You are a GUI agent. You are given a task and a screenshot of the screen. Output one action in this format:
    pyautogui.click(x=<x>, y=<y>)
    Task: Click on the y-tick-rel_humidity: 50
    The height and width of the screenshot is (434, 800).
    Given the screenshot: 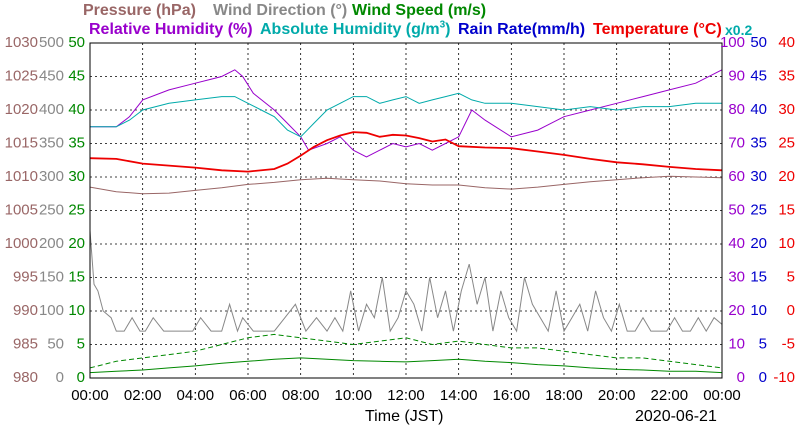 What is the action you would take?
    pyautogui.click(x=736, y=209)
    